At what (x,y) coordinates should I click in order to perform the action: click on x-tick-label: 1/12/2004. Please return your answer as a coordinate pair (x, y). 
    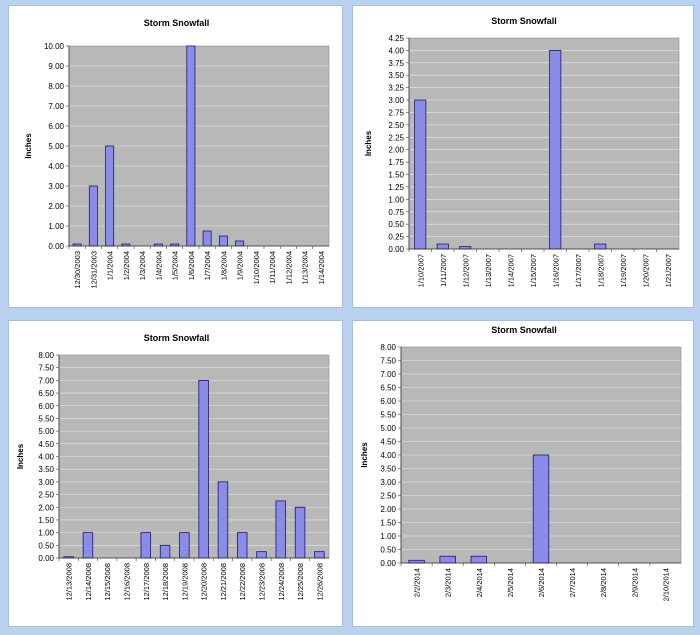
    Looking at the image, I should click on (288, 267).